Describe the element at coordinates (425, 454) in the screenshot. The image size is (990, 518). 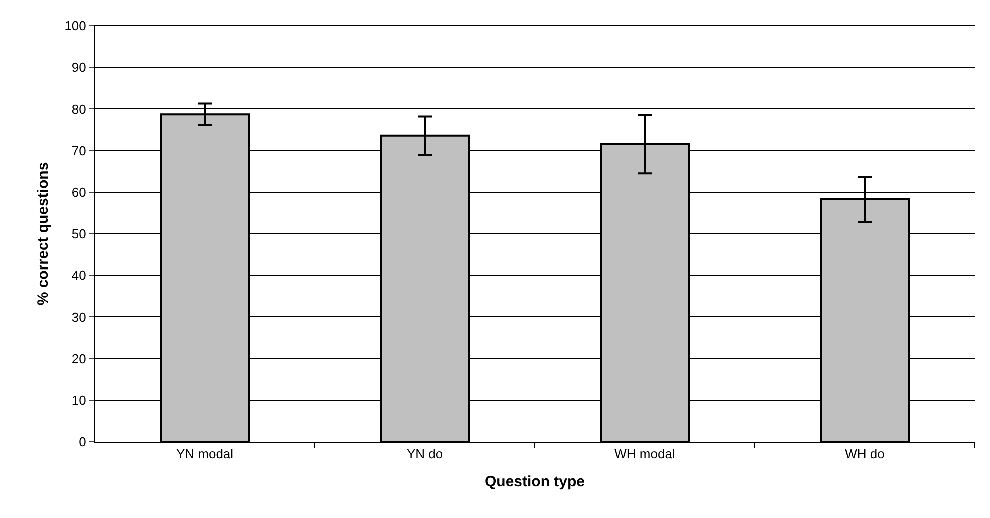
I see `x-tick-label: YN do` at that location.